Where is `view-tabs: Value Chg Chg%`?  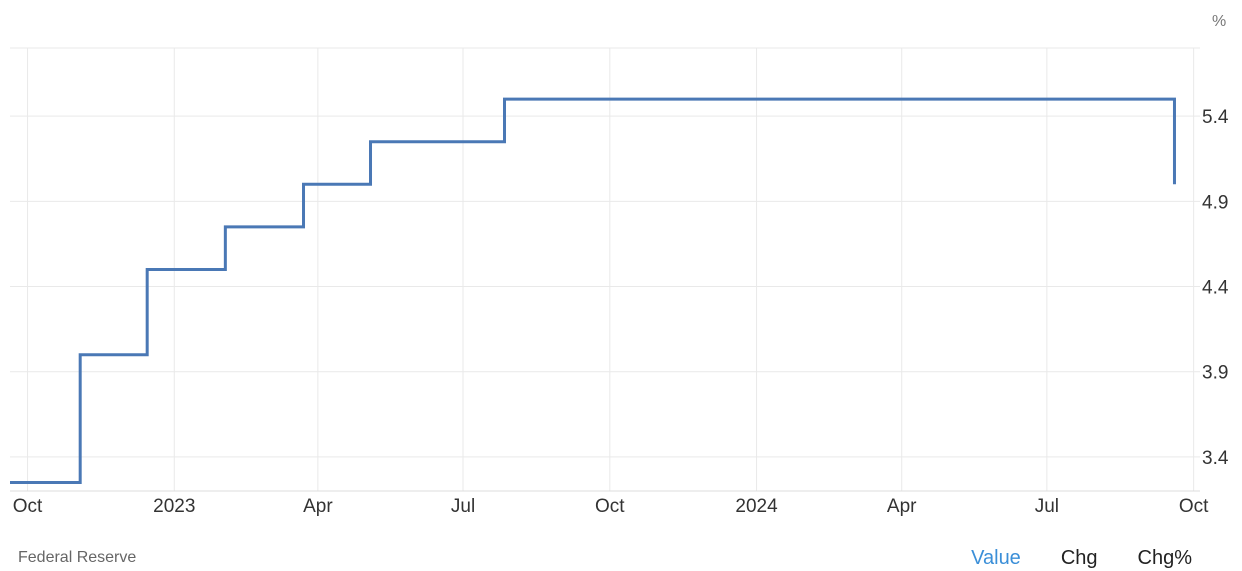 view-tabs: Value Chg Chg% is located at coordinates (1081, 558).